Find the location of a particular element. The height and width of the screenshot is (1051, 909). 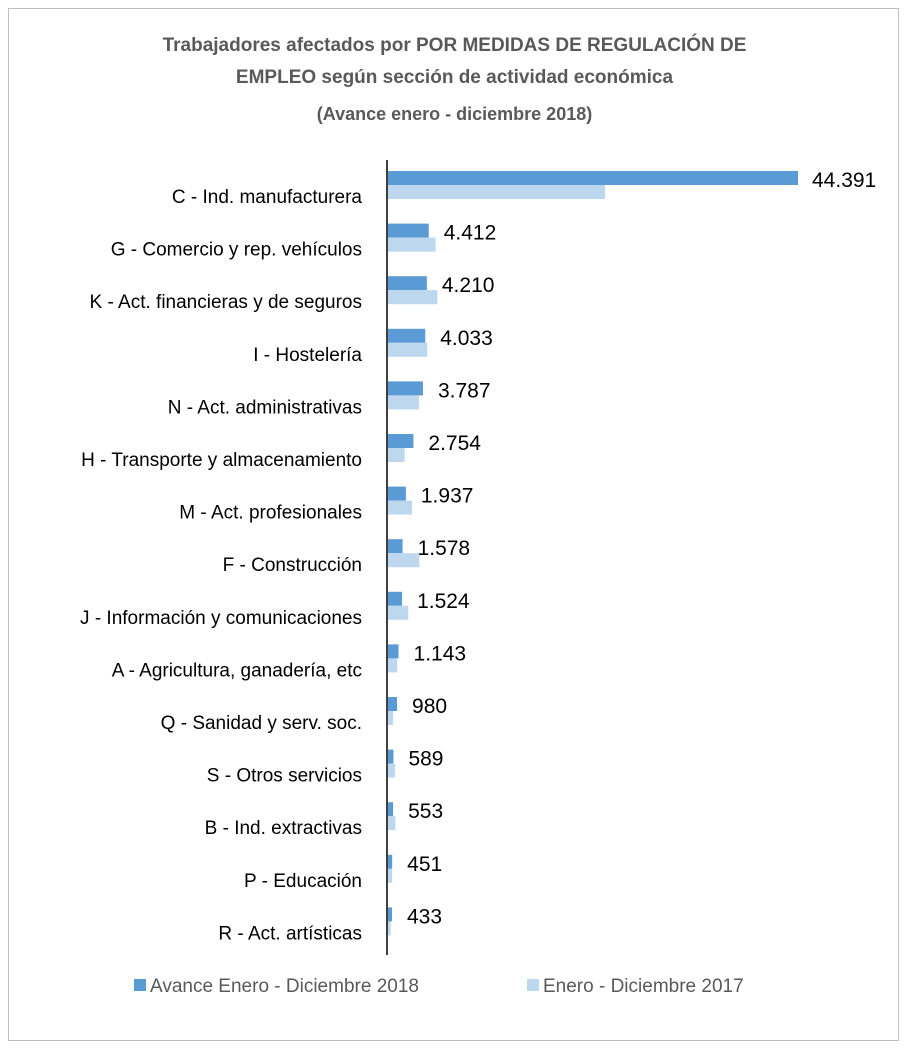

legend-label-2018: Avance Enero - Diciembre 2018 is located at coordinates (284, 986).